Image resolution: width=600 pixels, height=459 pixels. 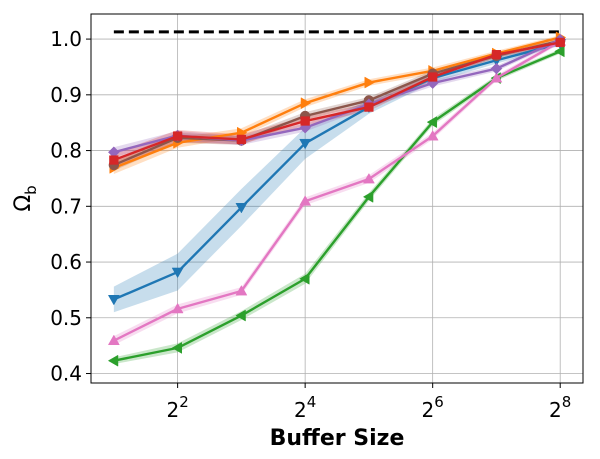 I want to click on y-tick-labels: 0.4 0.5 0.6 0.7 0.8 0.9 1.0, so click(x=70, y=206).